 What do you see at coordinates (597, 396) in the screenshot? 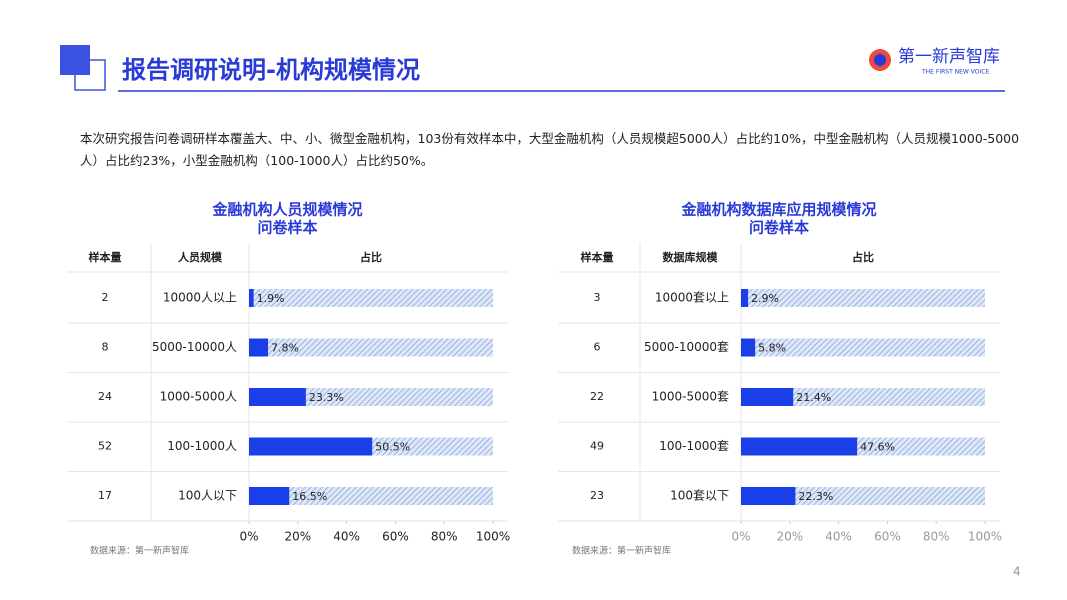
I see `sample-size: 22` at bounding box center [597, 396].